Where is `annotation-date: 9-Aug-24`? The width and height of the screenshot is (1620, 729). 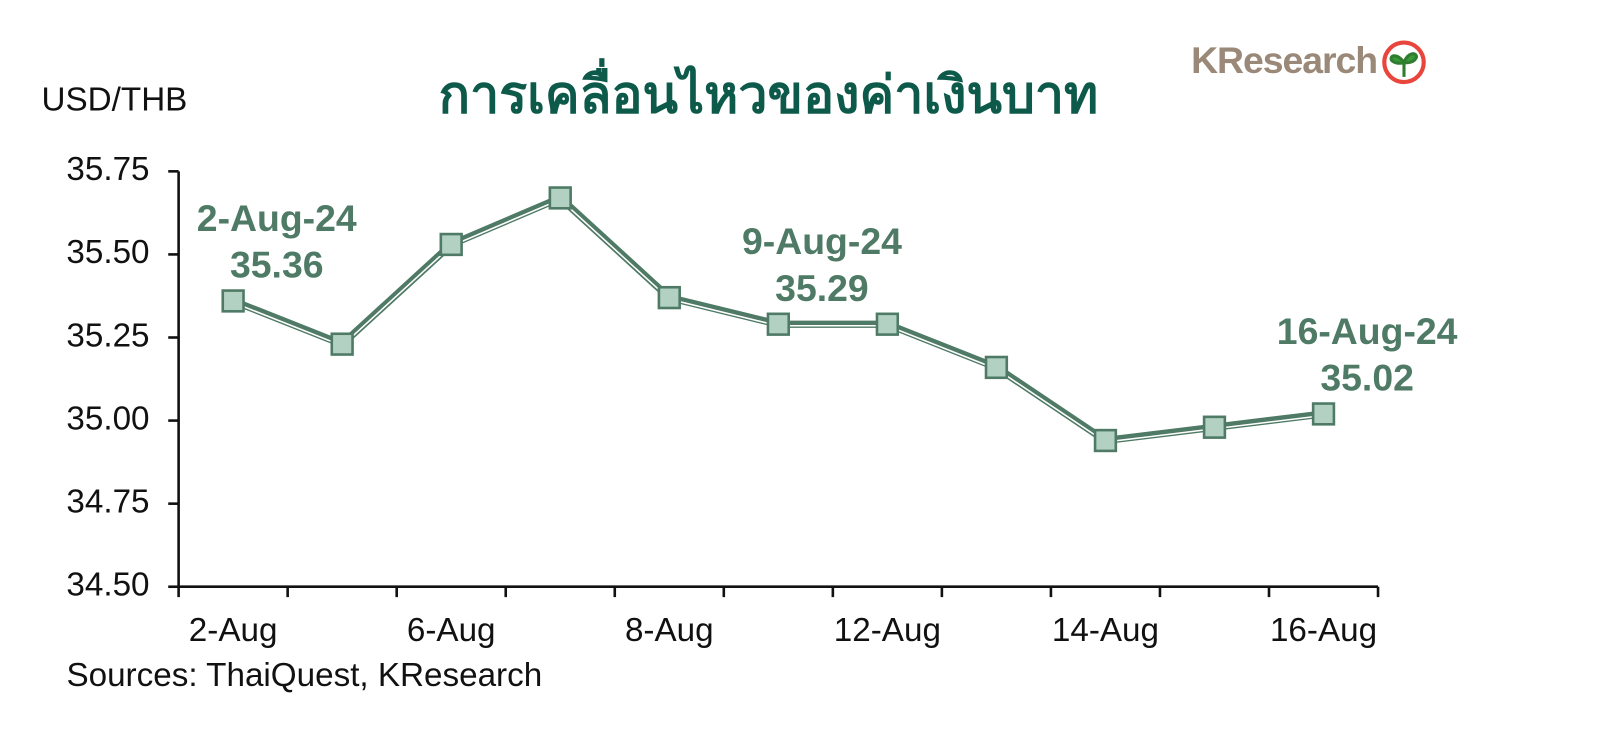 annotation-date: 9-Aug-24 is located at coordinates (822, 241).